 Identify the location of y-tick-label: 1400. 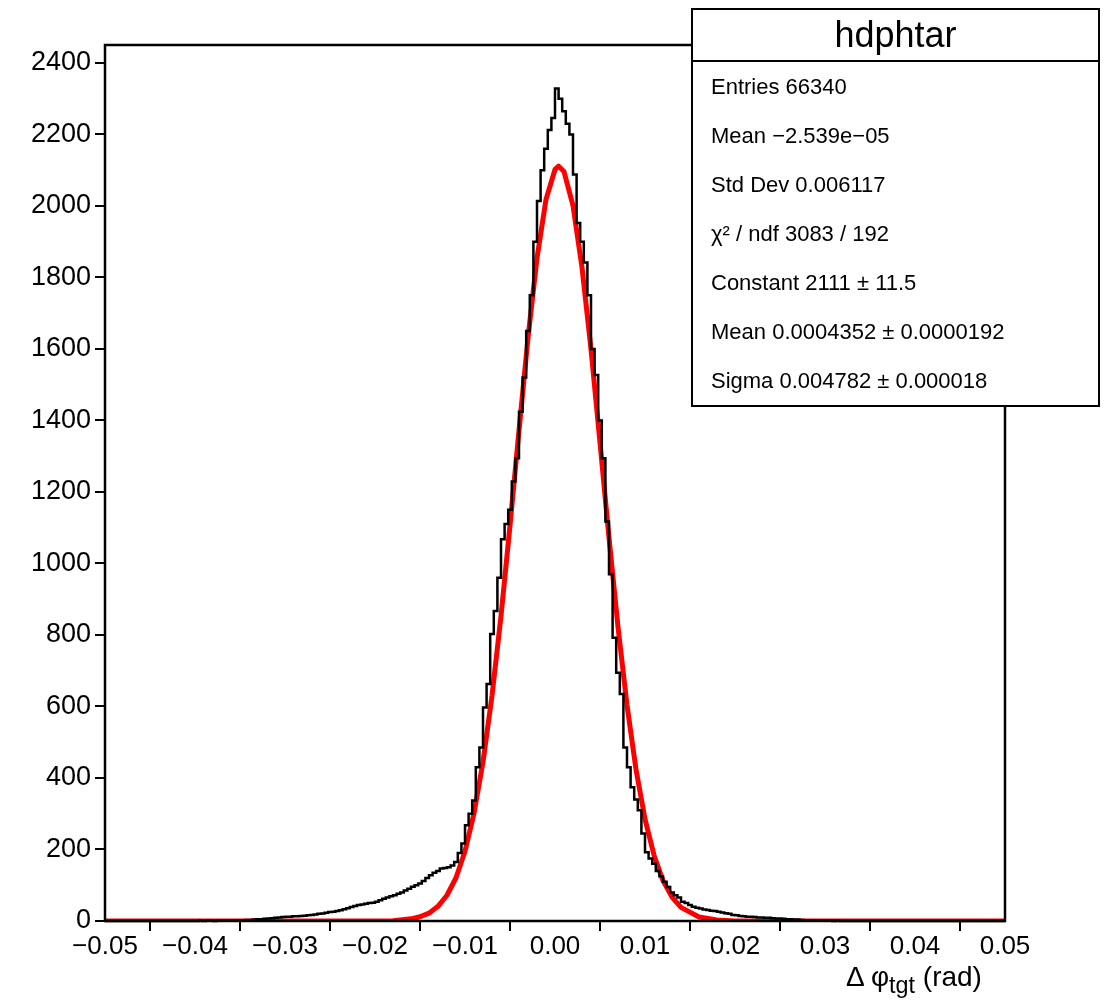
(60, 418).